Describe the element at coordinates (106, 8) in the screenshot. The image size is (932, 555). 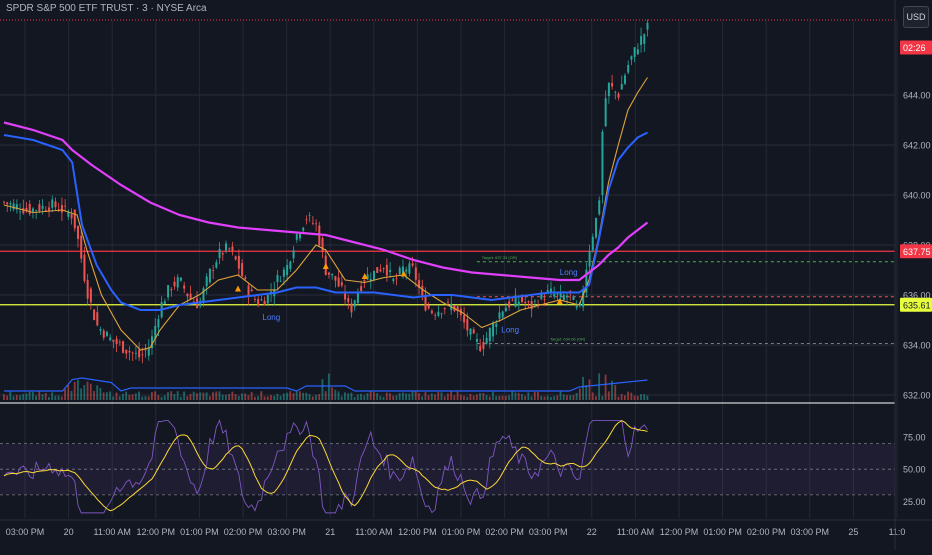
I see `symbol-title: SPDR S&P 500 ETF TRUST · 3 · NYSE Arca` at that location.